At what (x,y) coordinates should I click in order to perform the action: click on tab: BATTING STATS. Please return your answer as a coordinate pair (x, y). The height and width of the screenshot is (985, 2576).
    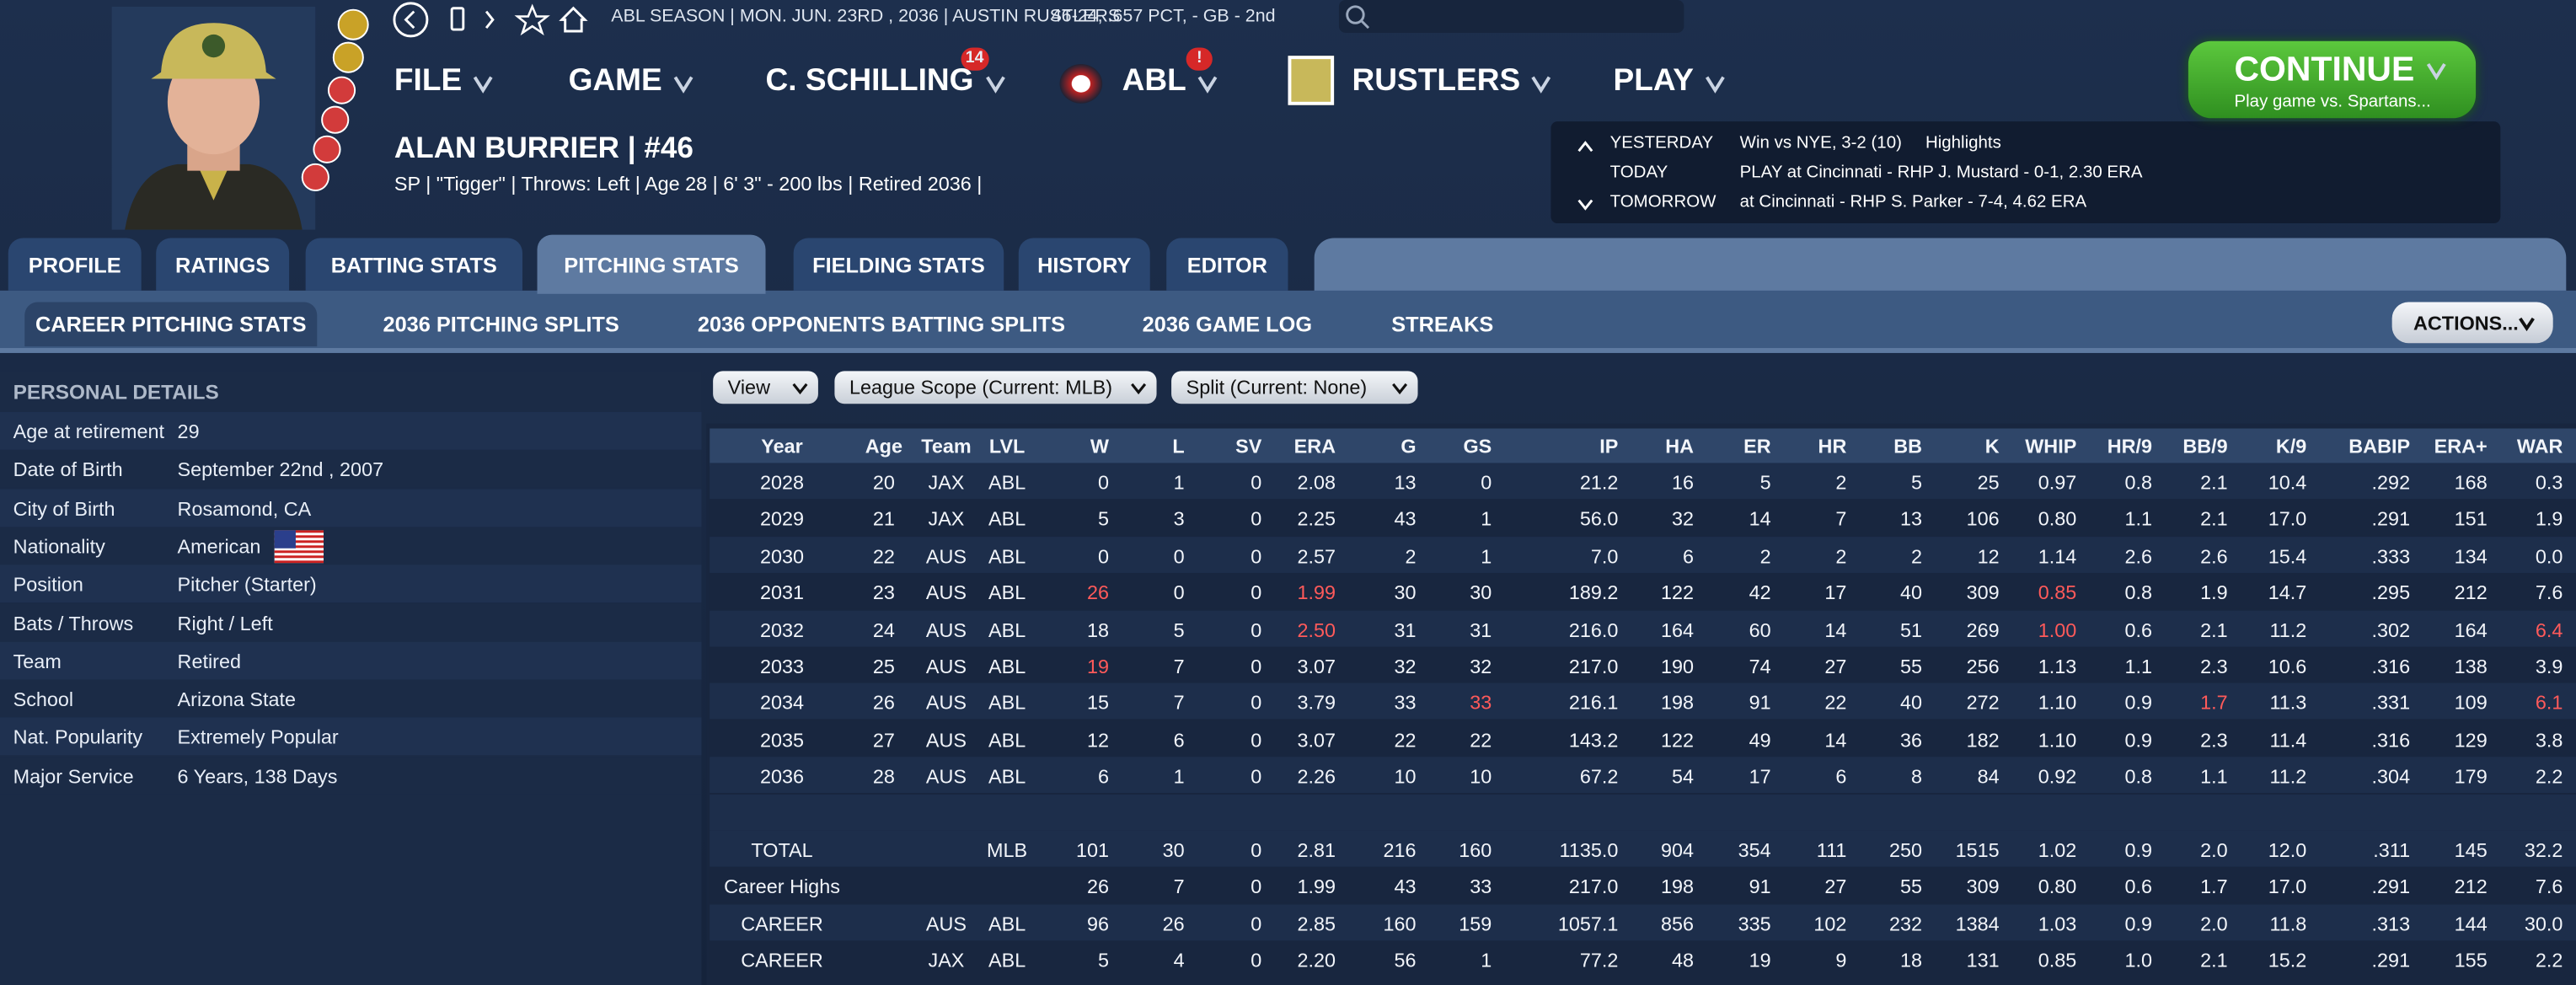
    Looking at the image, I should click on (414, 264).